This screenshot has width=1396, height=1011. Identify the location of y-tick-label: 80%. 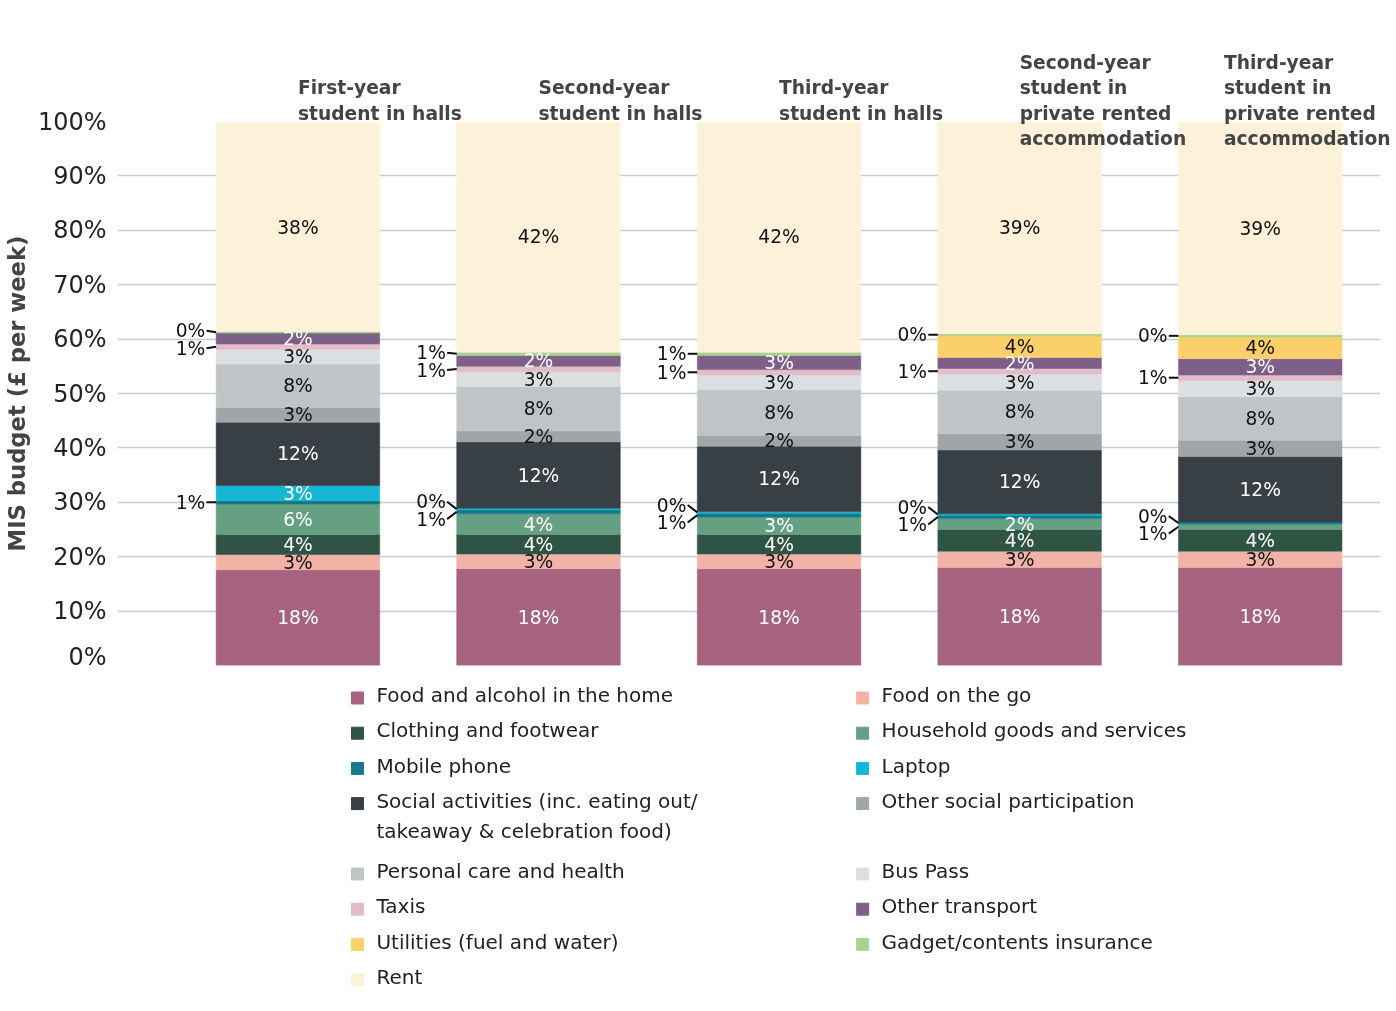
(80, 230).